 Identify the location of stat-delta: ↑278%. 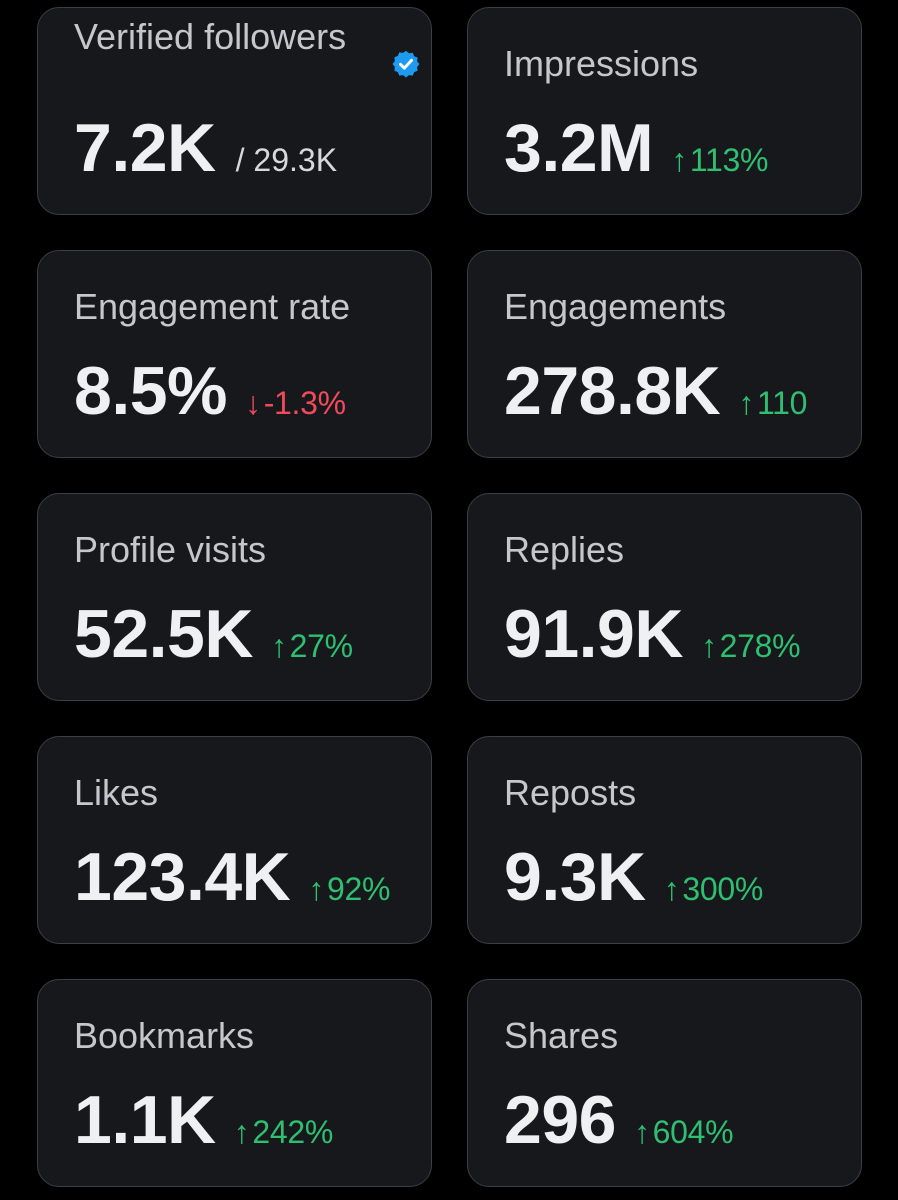
(750, 646).